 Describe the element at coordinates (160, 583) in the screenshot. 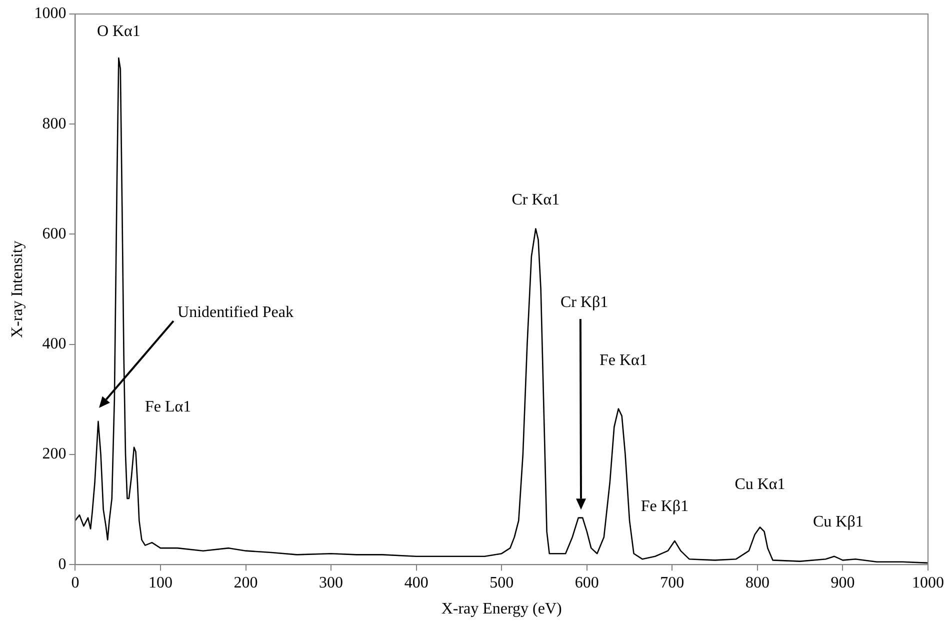

I see `x-tick-label: 100` at that location.